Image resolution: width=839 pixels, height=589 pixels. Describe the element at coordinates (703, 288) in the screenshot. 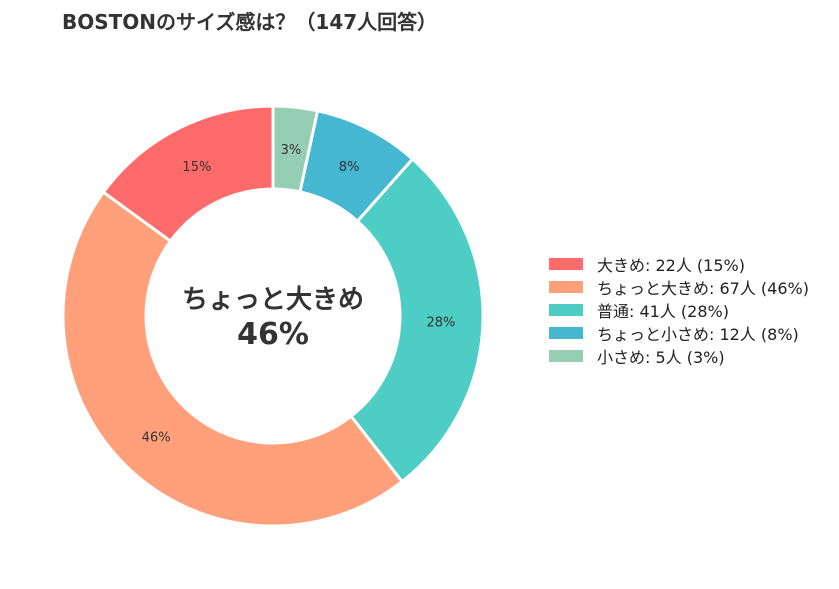

I see `legend-label: ちょっと大きめ: 67人 (46%)` at that location.